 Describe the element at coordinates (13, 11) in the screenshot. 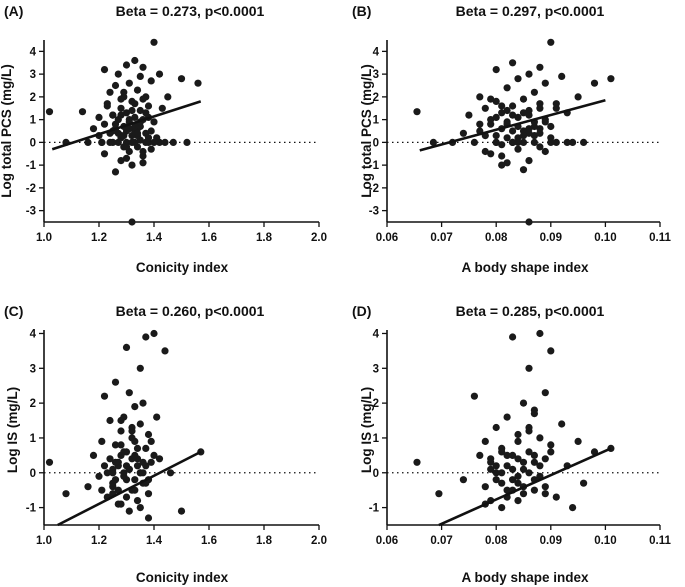

I see `panel-label: (A)` at that location.